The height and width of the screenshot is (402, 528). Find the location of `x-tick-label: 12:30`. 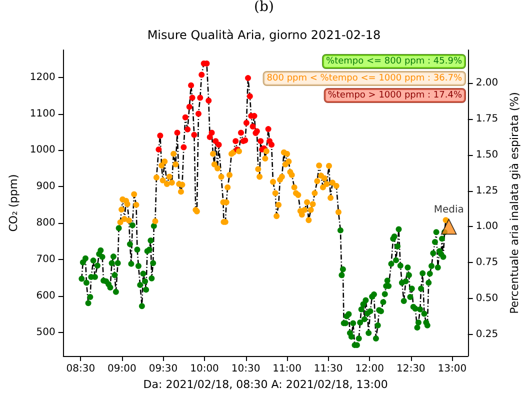

x-tick-label: 12:30 is located at coordinates (411, 369).